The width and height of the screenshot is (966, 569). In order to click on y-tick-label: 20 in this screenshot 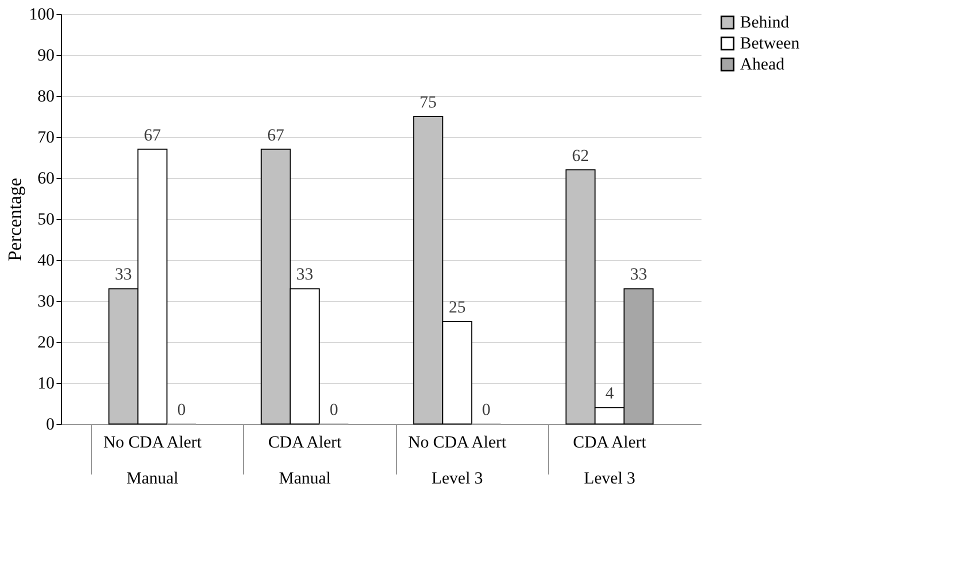, I will do `click(46, 342)`.